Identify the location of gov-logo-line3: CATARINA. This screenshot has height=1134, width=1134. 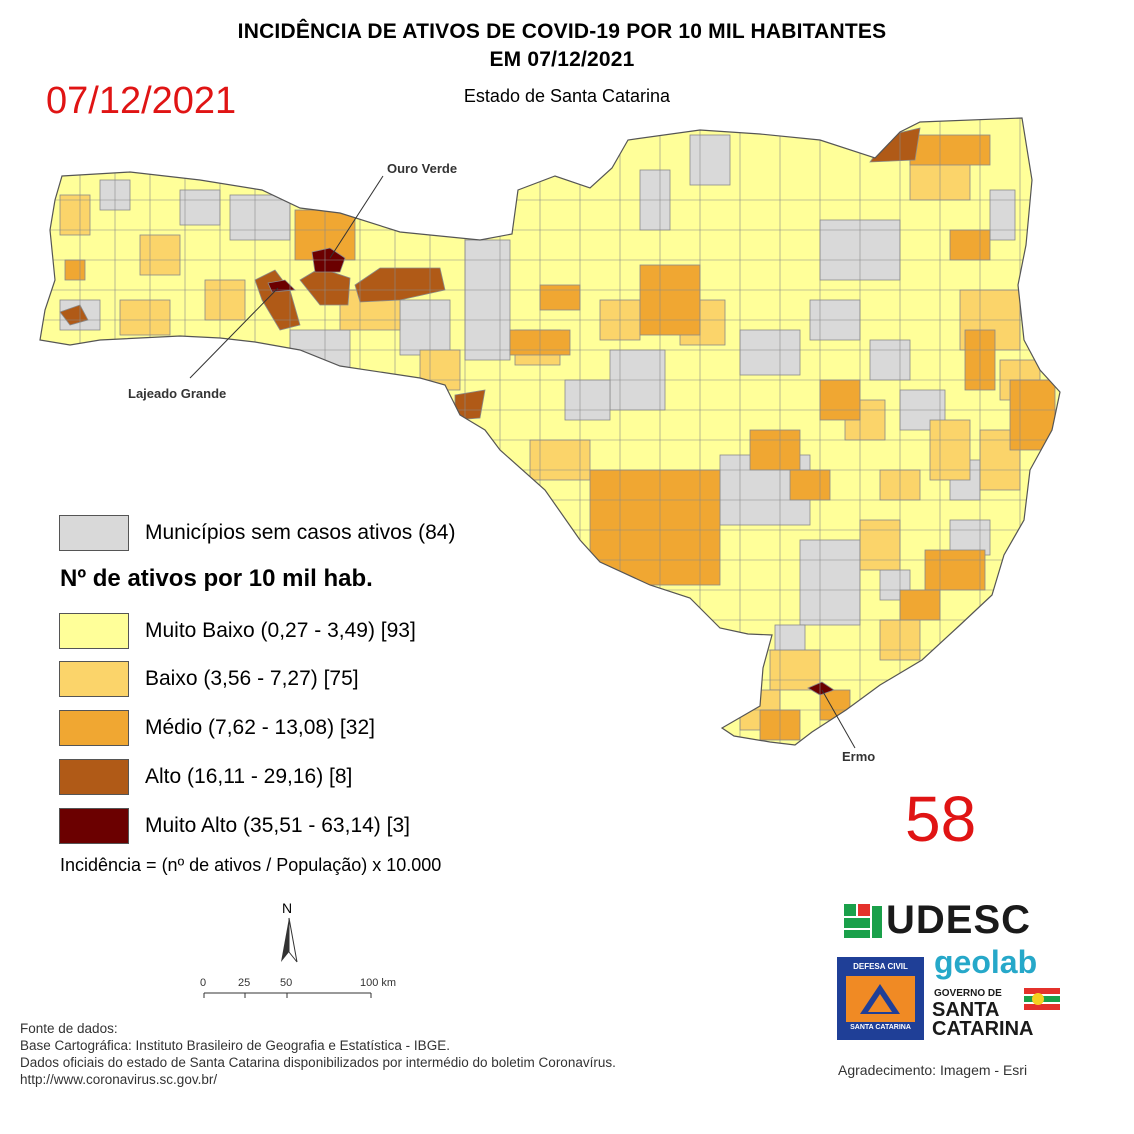
(983, 1029).